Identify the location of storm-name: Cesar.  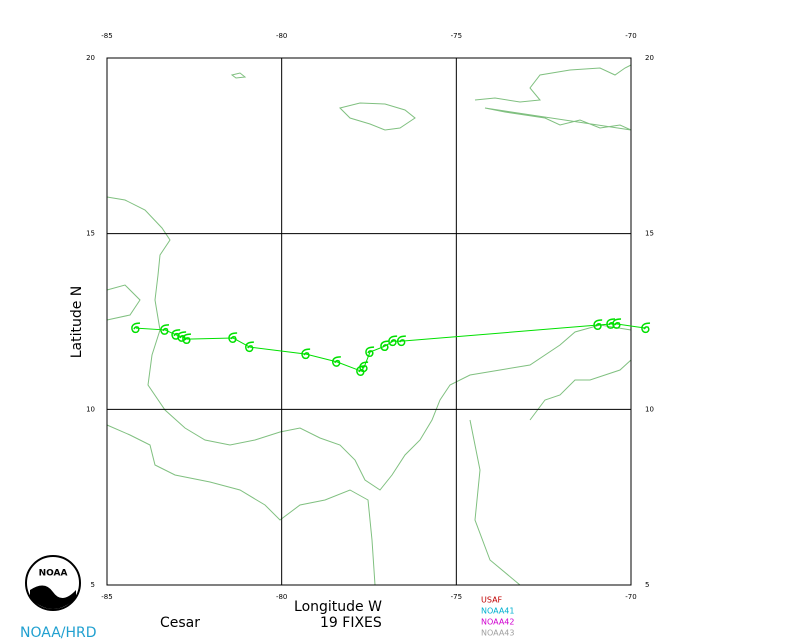
(180, 623).